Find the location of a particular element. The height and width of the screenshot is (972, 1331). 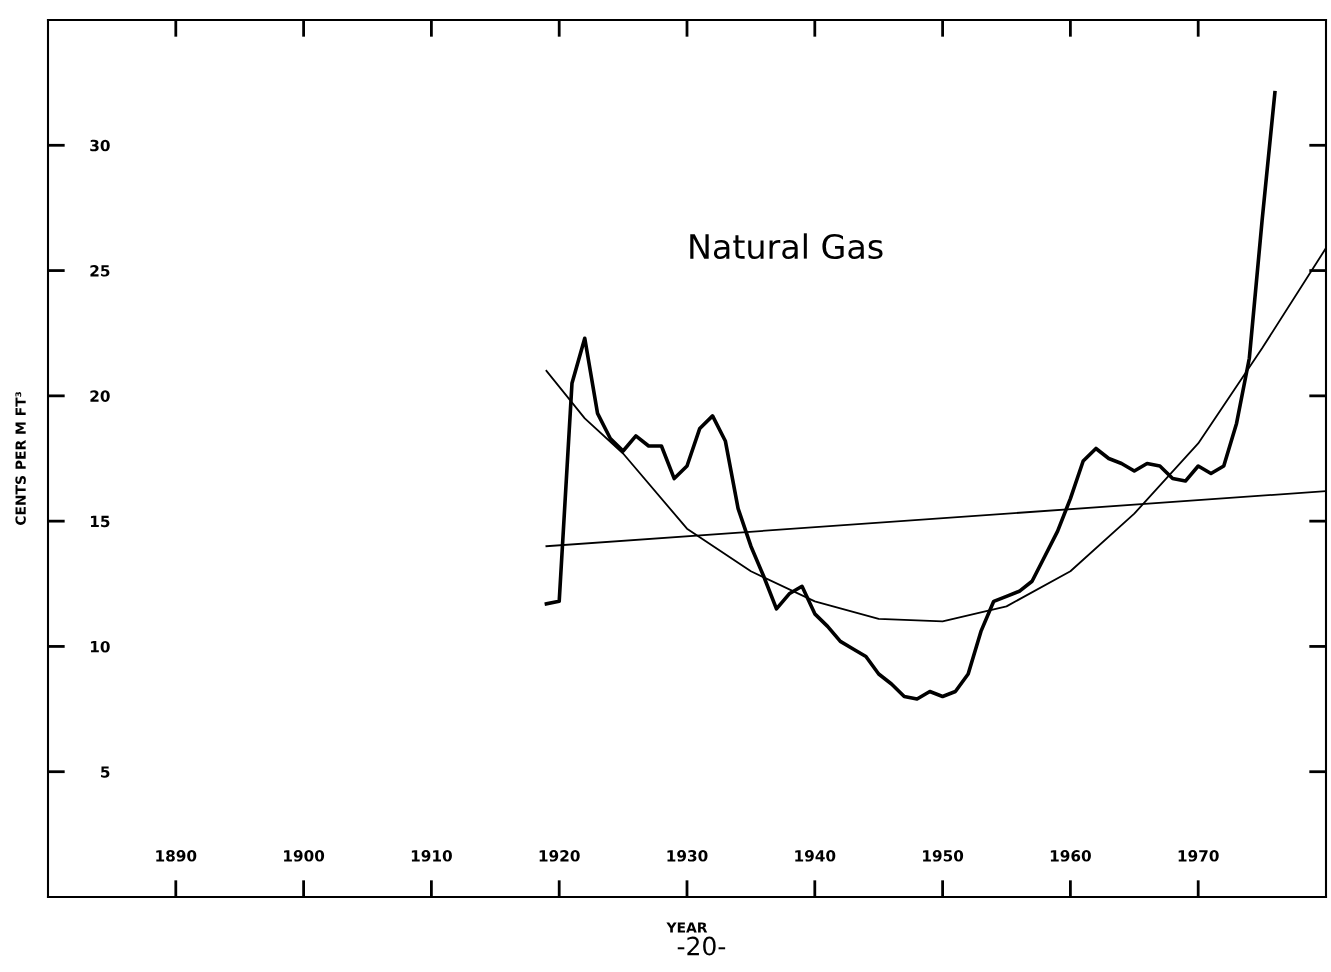

y-tick-label: 30 is located at coordinates (100, 145).